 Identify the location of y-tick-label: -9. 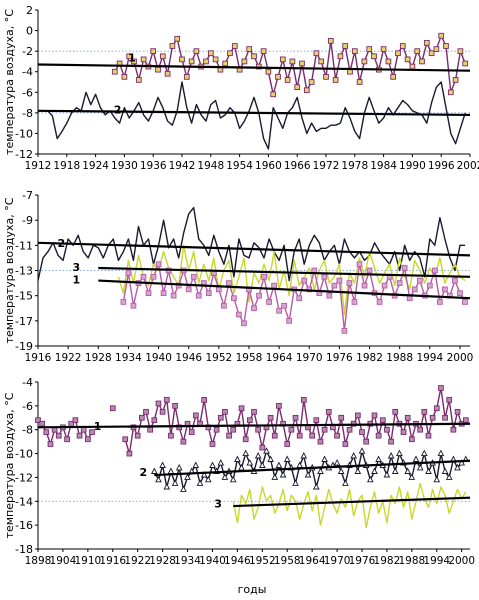
(27, 220).